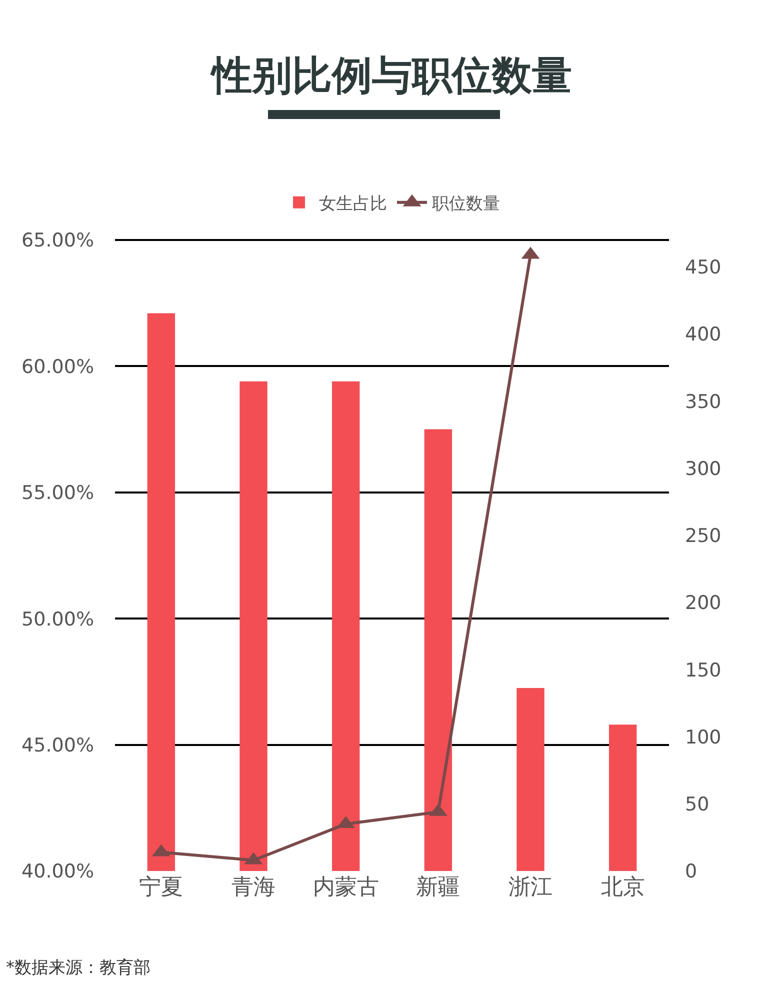  Describe the element at coordinates (466, 204) in the screenshot. I see `legend-label: 职位数量` at that location.